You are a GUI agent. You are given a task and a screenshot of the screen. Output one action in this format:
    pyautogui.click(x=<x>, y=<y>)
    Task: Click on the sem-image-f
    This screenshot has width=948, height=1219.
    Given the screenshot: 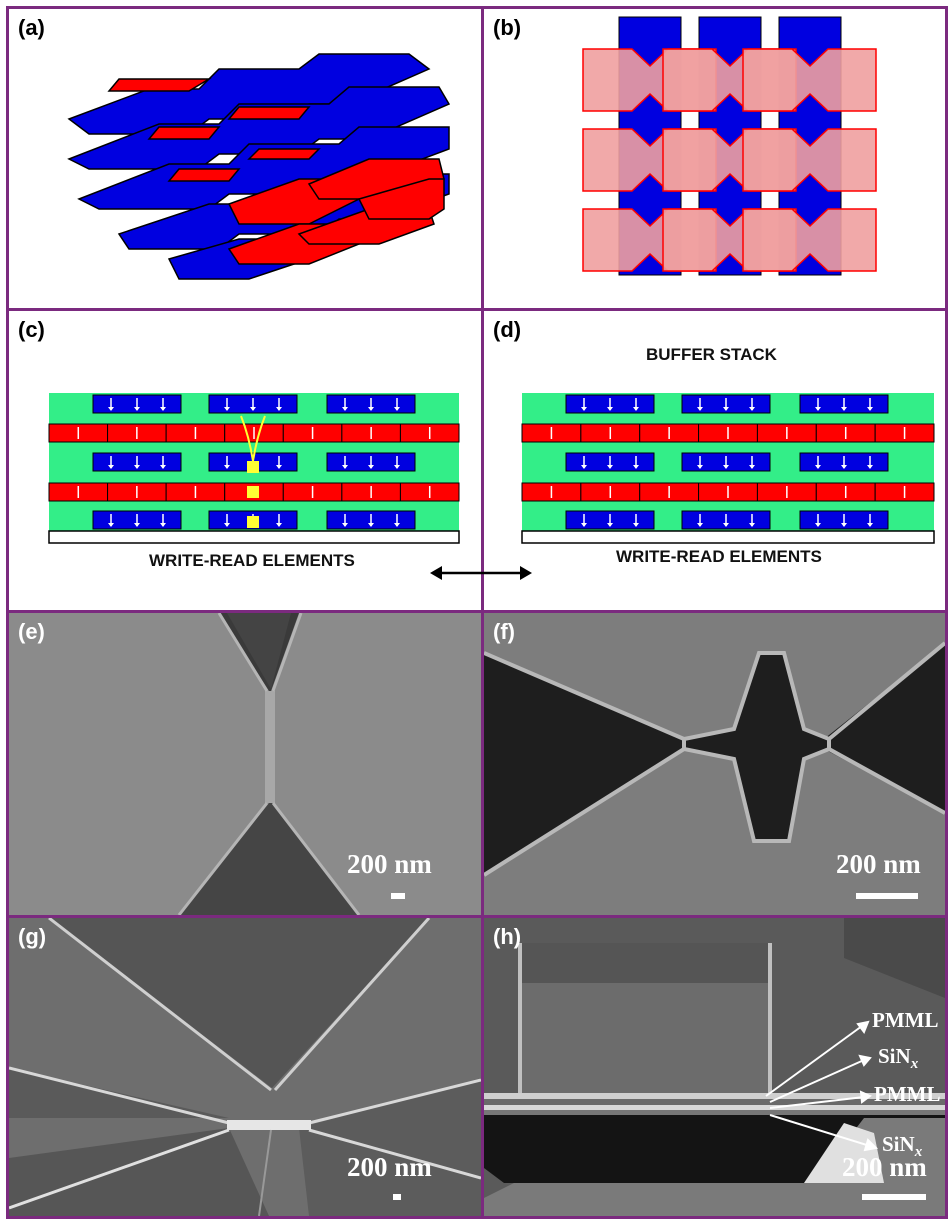 What is the action you would take?
    pyautogui.click(x=714, y=764)
    